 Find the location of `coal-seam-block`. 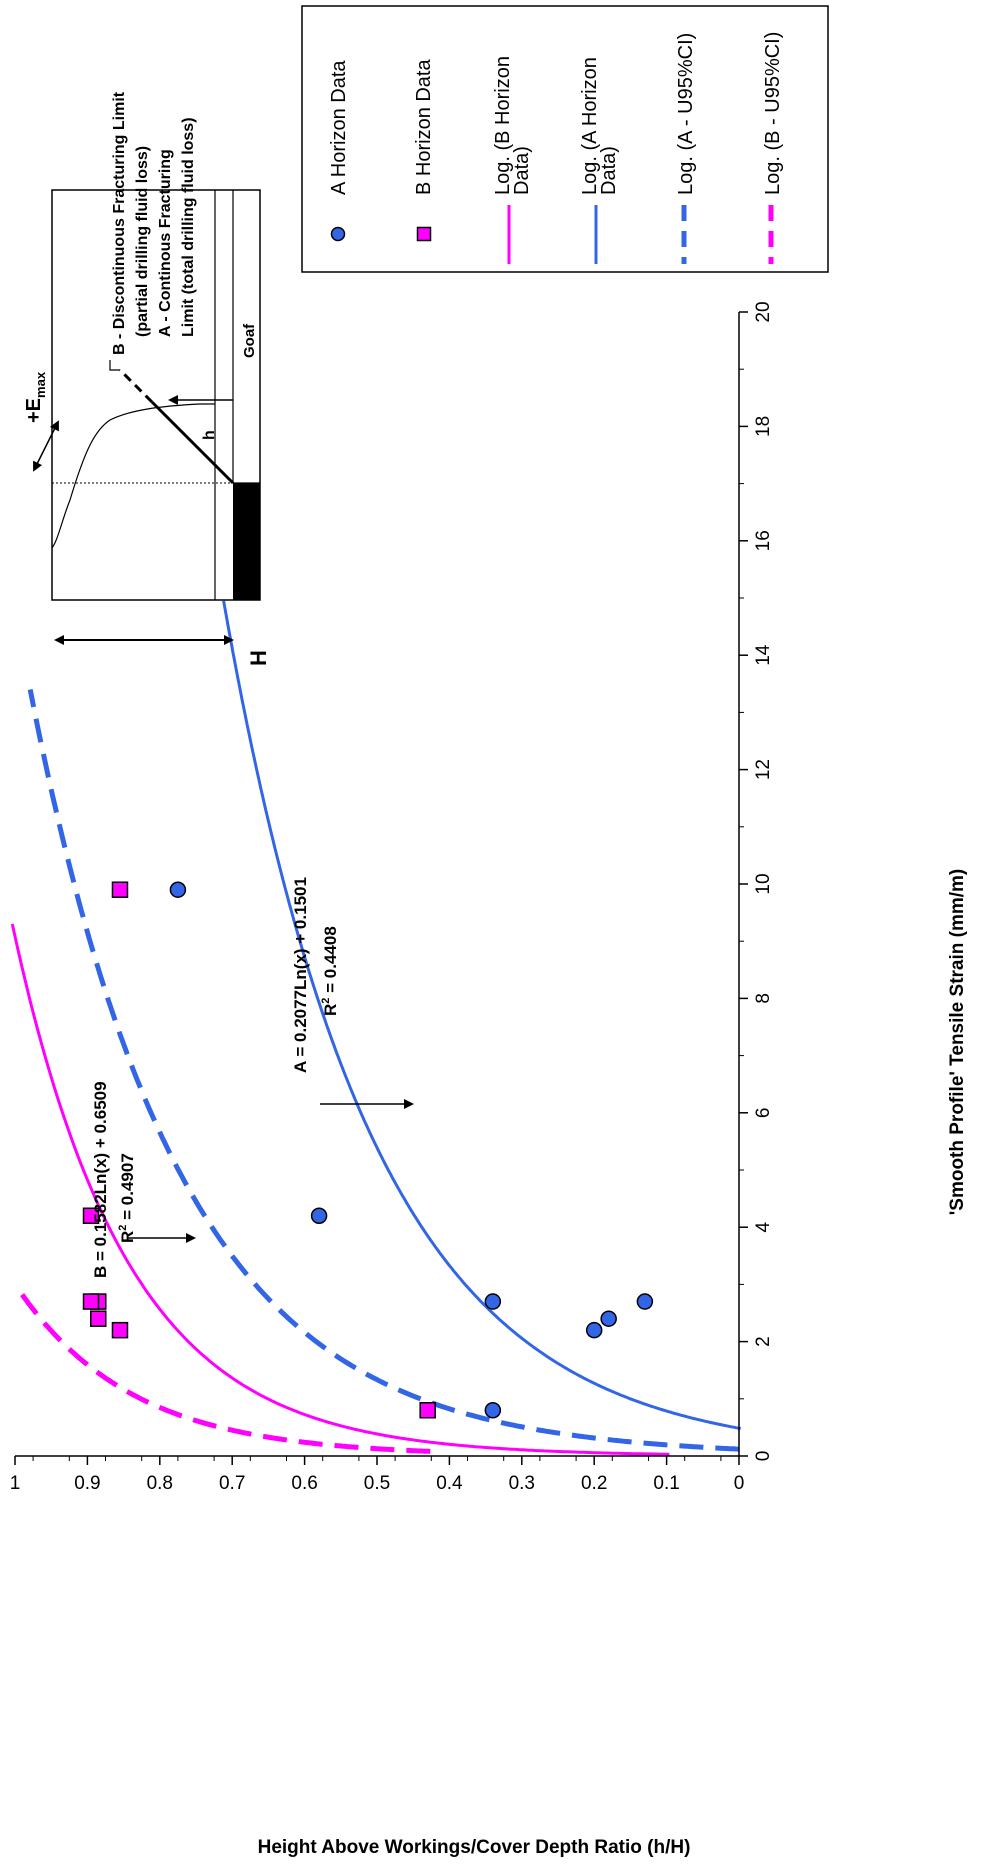

coal-seam-block is located at coordinates (246, 541).